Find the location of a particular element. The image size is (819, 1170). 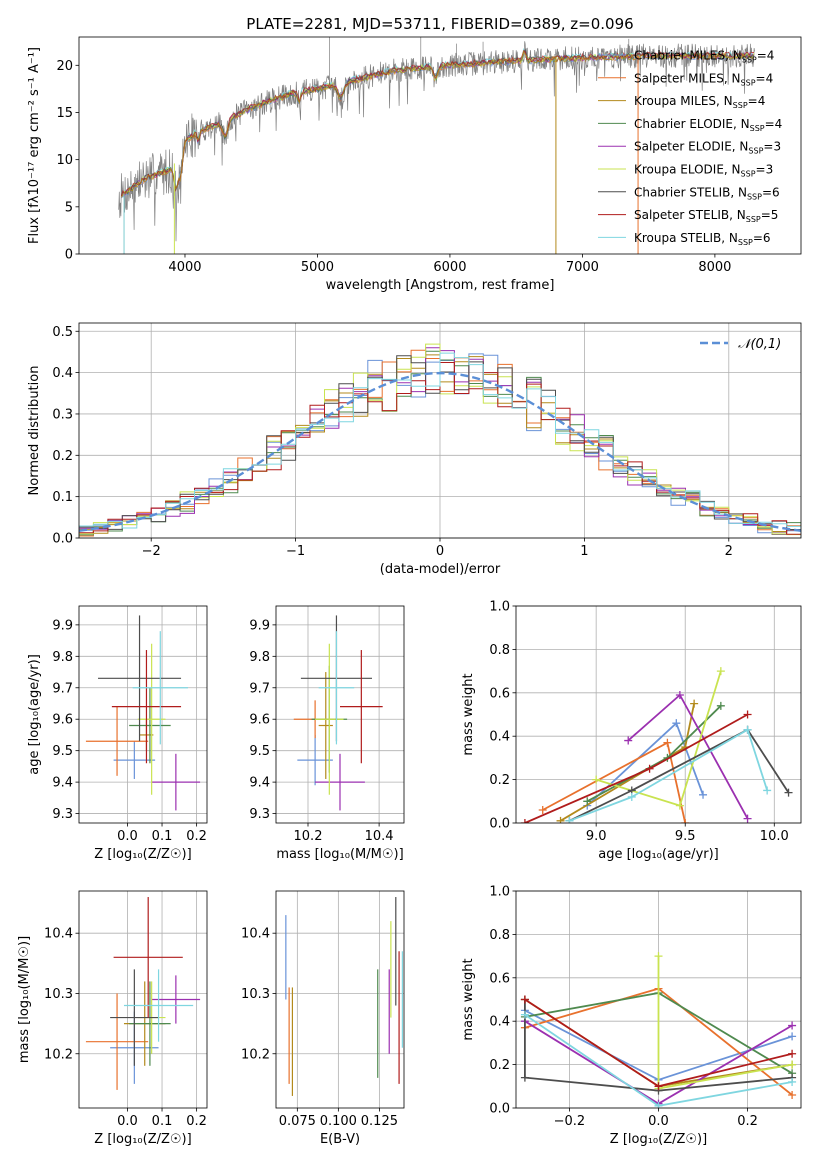

mass-weight-vs-z-ytick-label-4: 0.8 is located at coordinates (499, 935).